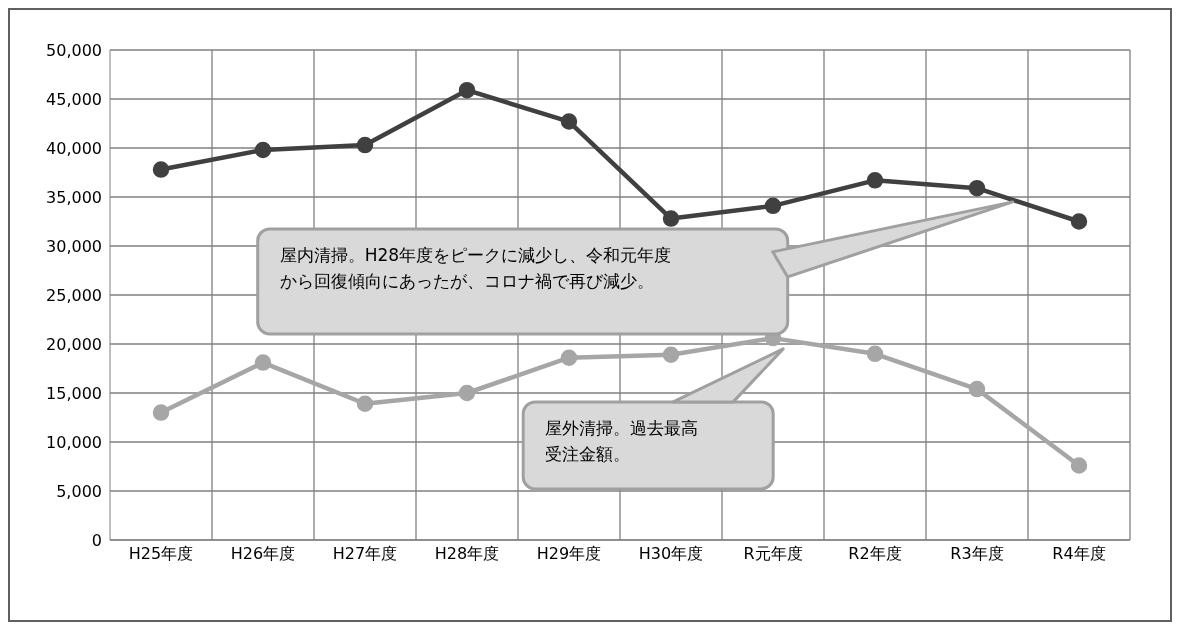 Image resolution: width=1188 pixels, height=635 pixels. Describe the element at coordinates (79, 491) in the screenshot. I see `y-tick-label: 5,000` at that location.